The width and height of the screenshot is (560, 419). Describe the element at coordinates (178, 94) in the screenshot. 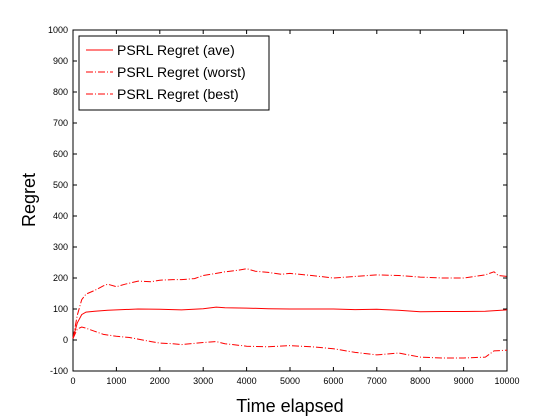

I see `legend-label-2: PSRL Regret (best)` at that location.